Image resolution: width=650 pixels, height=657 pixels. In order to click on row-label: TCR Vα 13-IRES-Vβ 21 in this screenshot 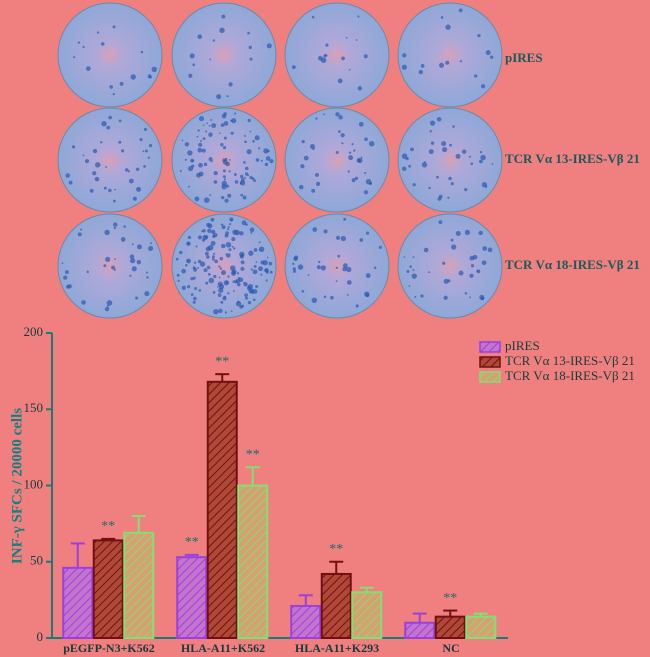, I will do `click(572, 158)`.